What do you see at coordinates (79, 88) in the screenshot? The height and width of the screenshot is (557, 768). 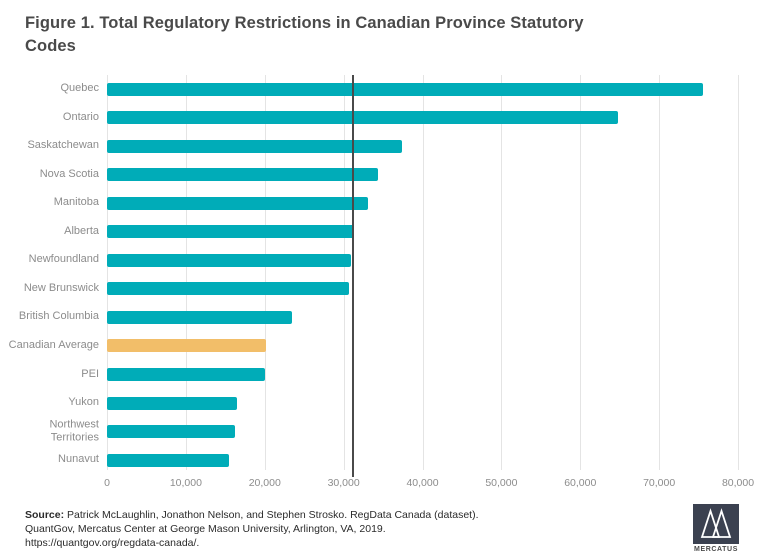 I see `category-label: Quebec` at bounding box center [79, 88].